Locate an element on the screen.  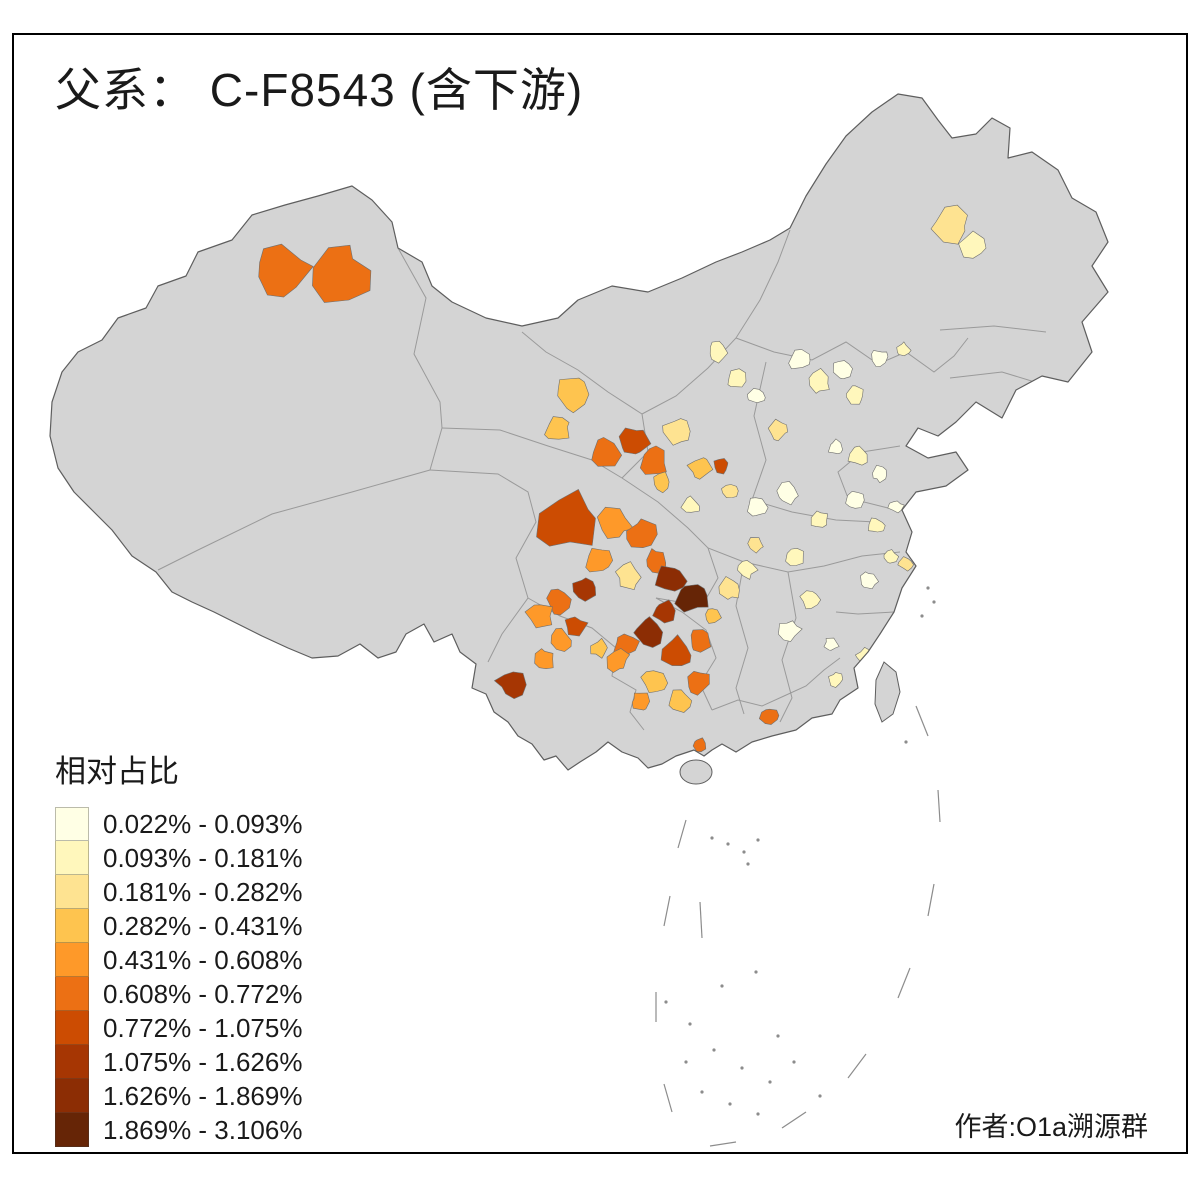
legend-label: 0.608% - 0.772% is located at coordinates (203, 993).